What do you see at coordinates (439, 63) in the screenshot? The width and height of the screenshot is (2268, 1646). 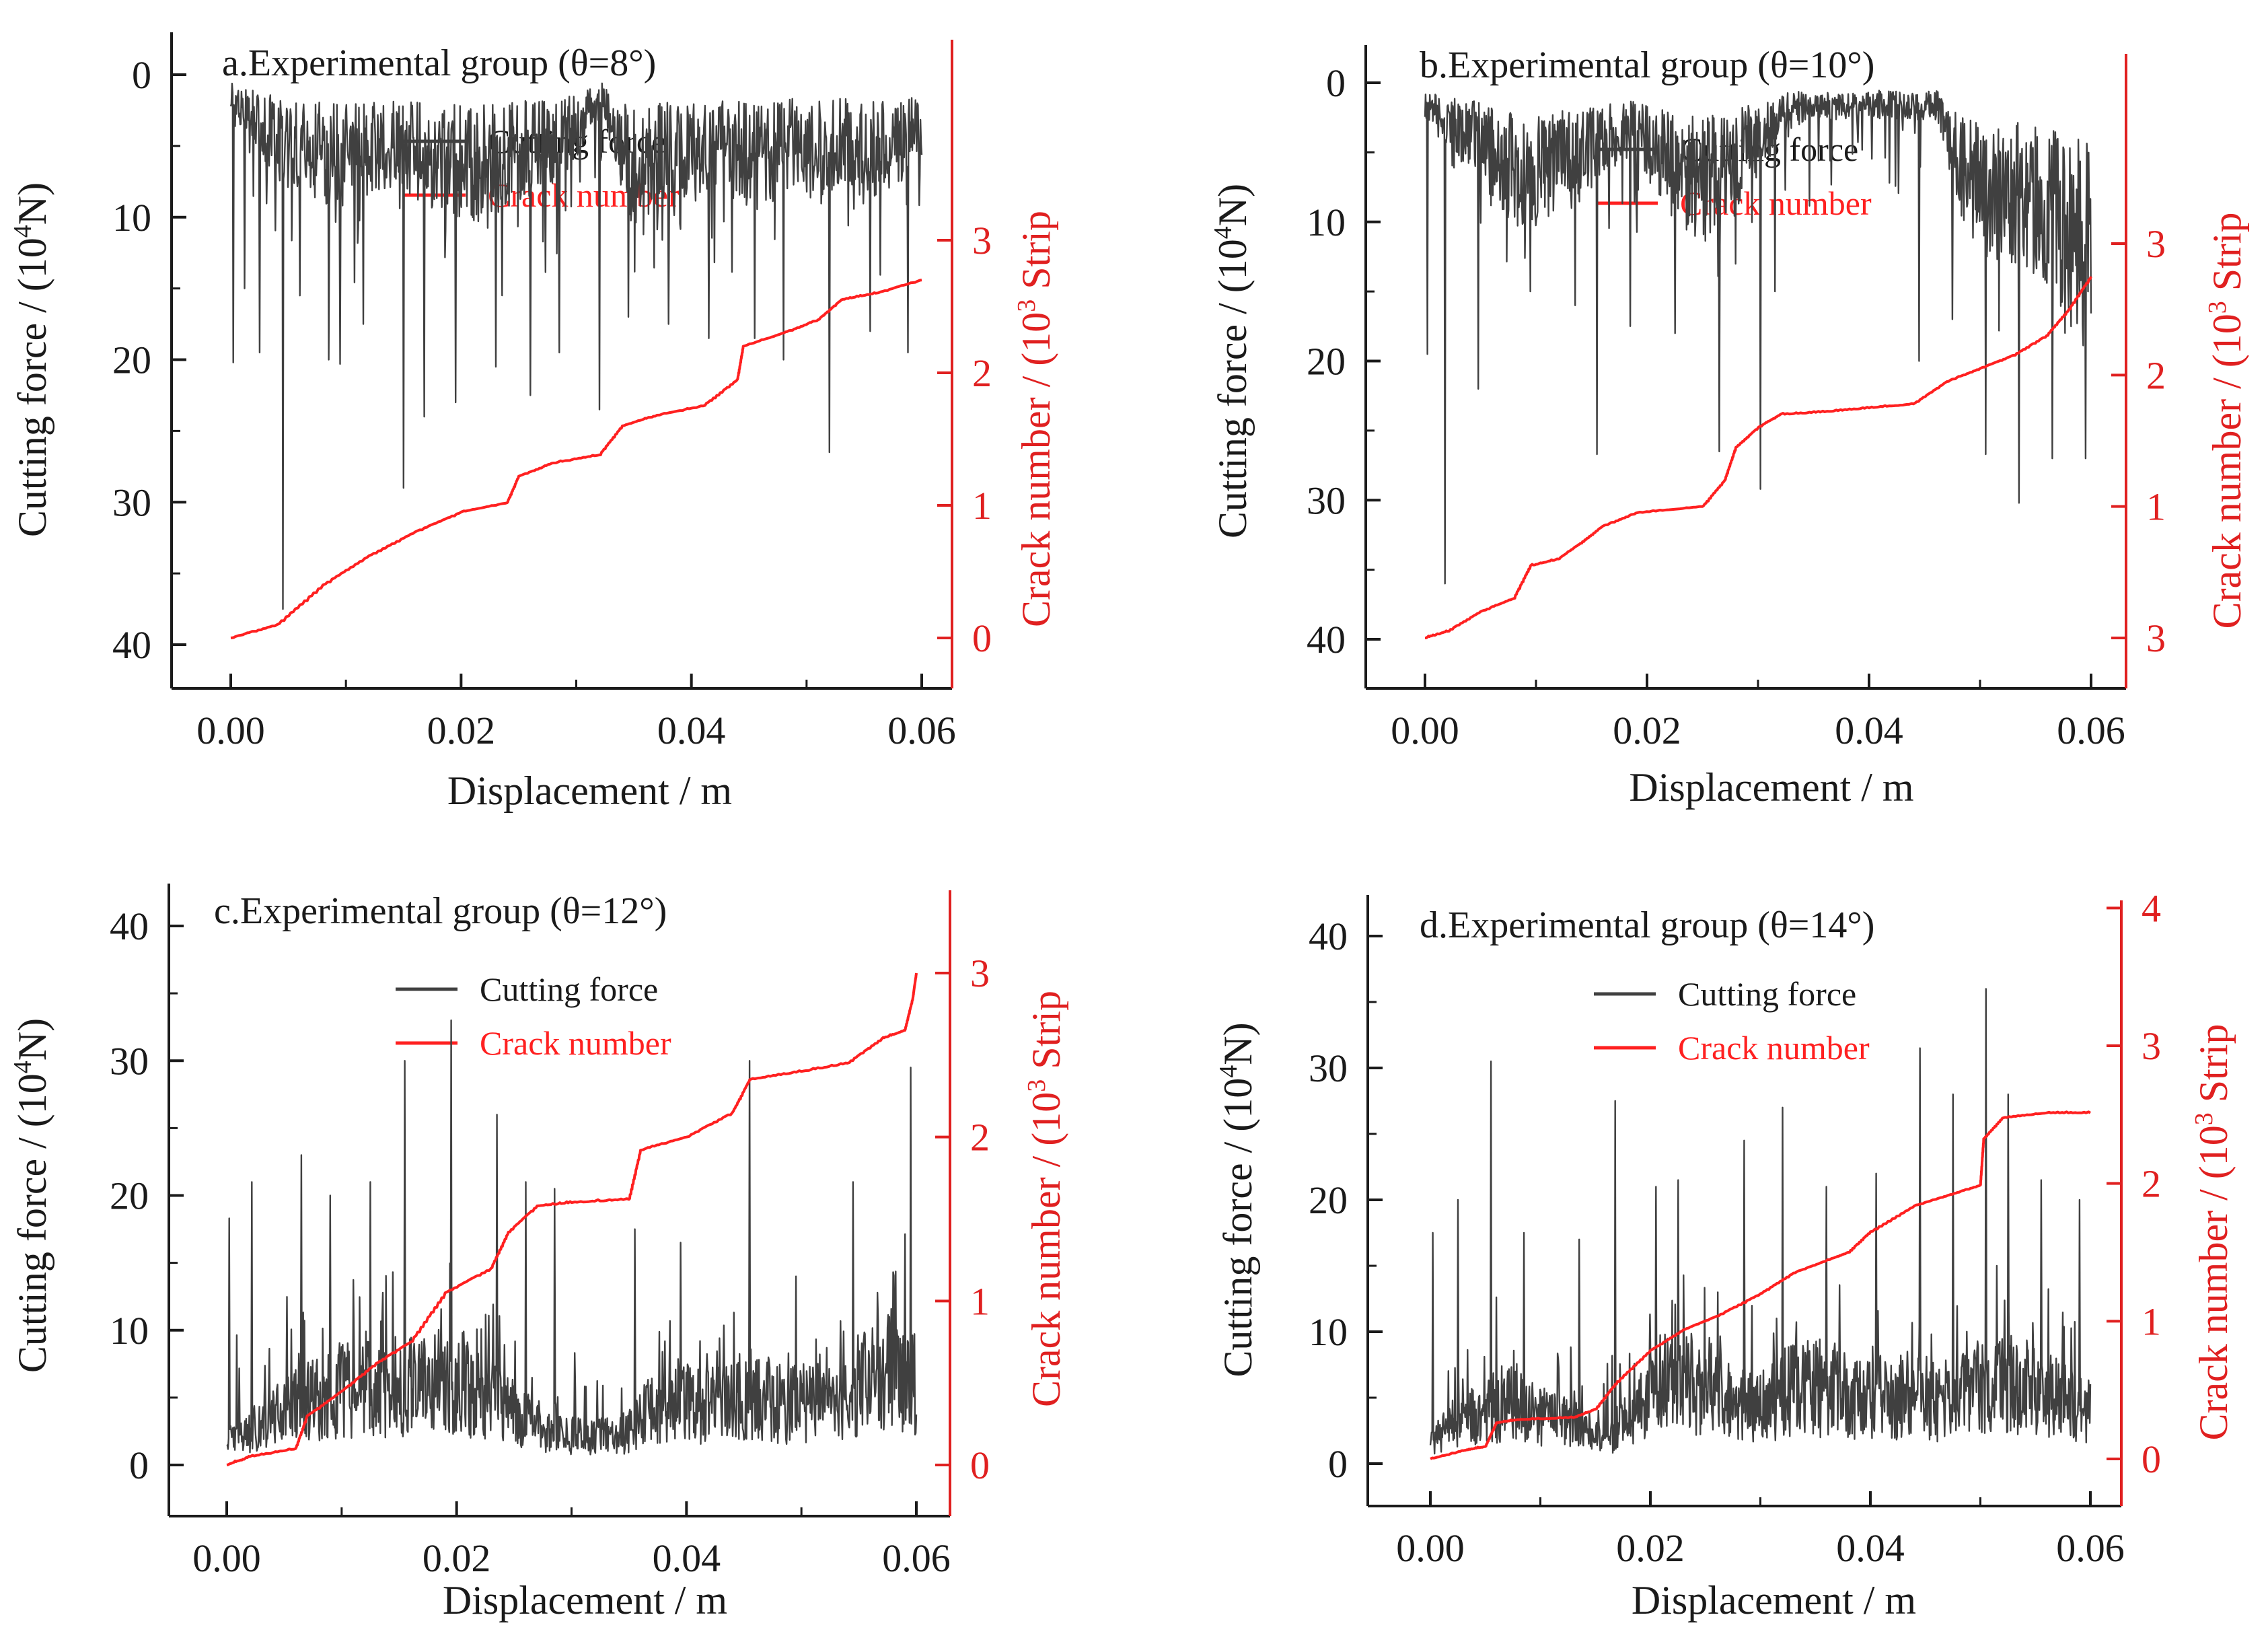 I see `chart-title: a.Experimental group (θ=8°)` at bounding box center [439, 63].